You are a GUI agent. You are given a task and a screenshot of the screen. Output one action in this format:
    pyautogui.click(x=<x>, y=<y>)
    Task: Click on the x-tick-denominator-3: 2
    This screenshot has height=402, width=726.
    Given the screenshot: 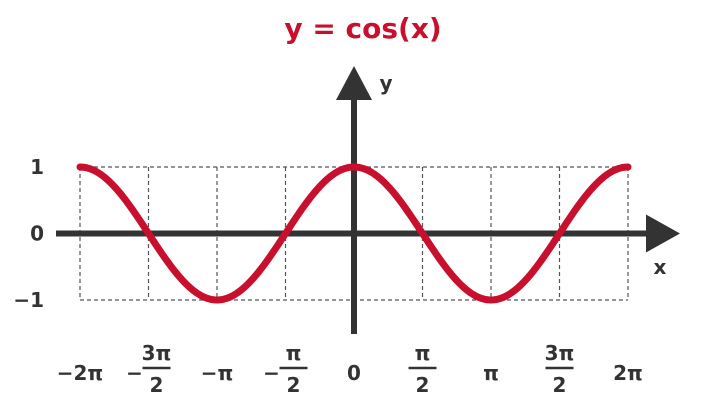 What is the action you would take?
    pyautogui.click(x=294, y=385)
    